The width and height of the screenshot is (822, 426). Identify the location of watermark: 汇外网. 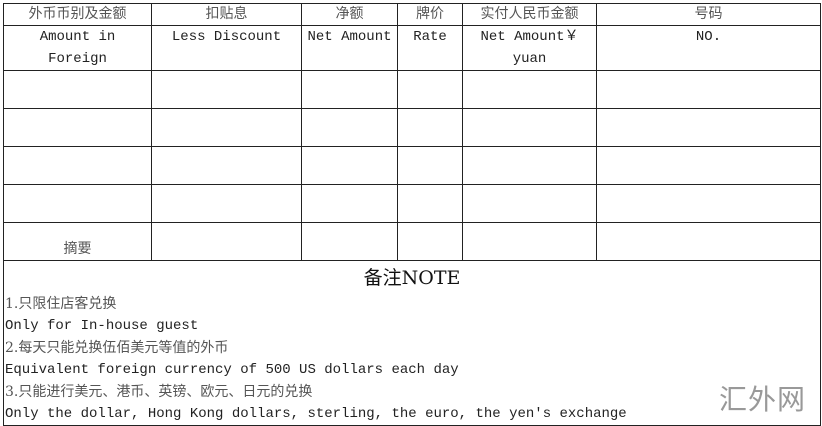
(762, 399).